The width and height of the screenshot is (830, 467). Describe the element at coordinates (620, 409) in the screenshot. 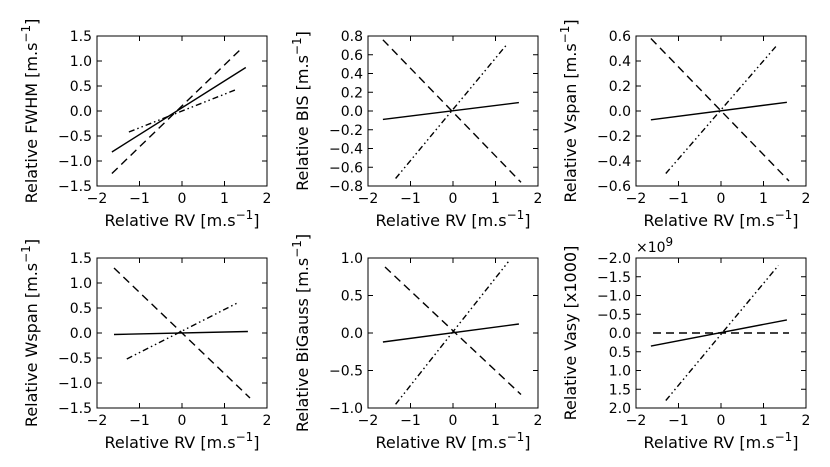

I see `y-tick-label: 2.0` at that location.